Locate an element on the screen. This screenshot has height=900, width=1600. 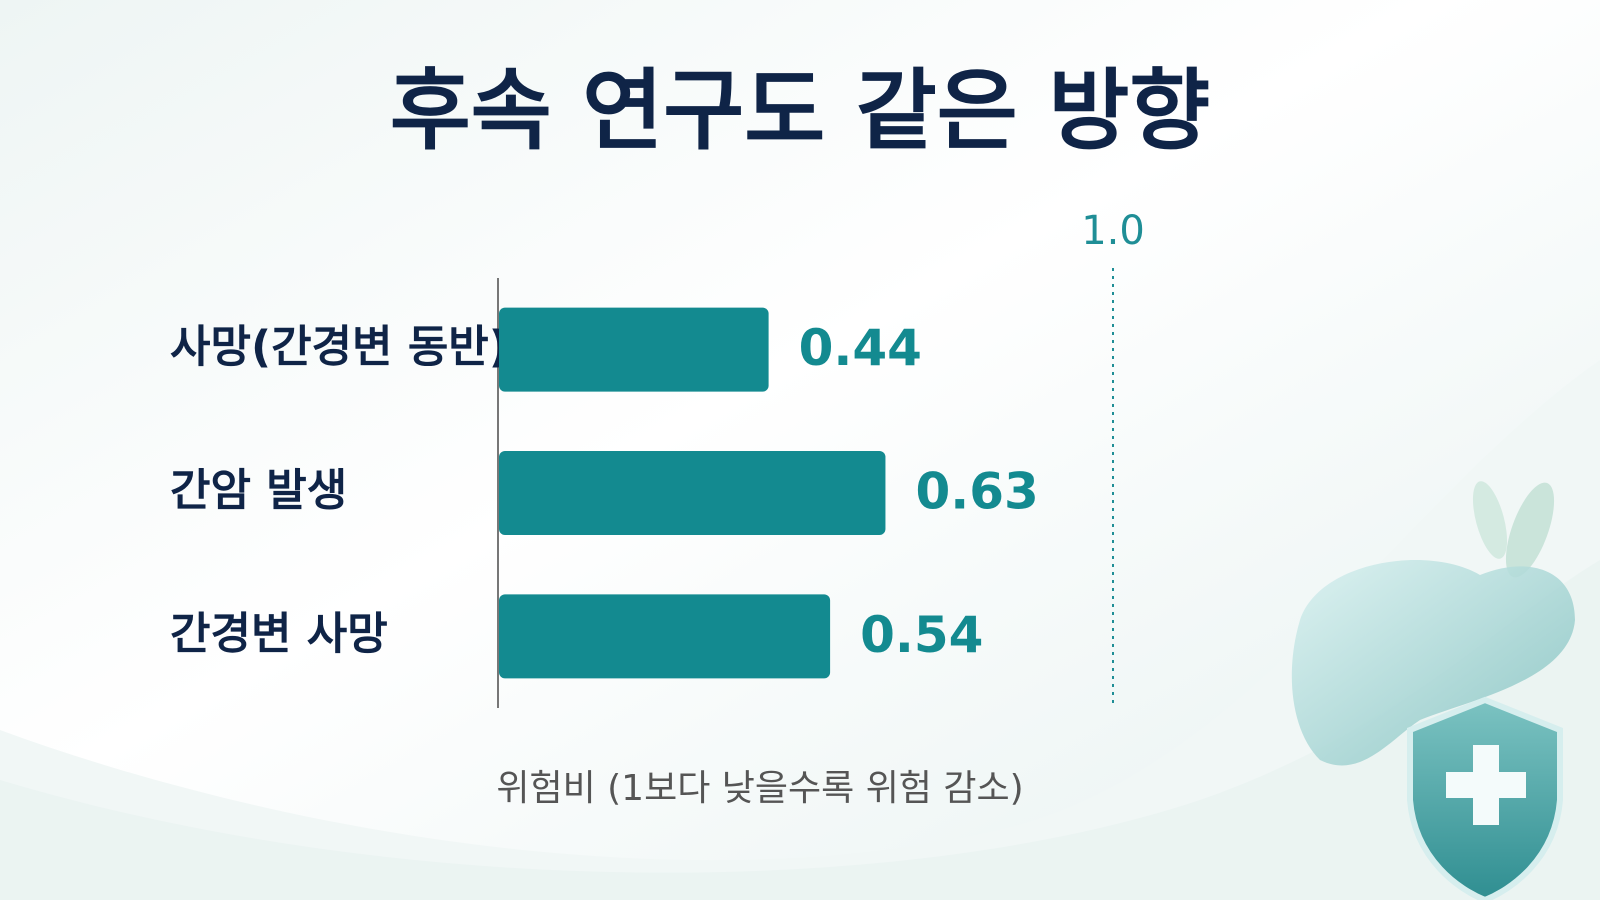
value-label: 0.44 is located at coordinates (860, 348).